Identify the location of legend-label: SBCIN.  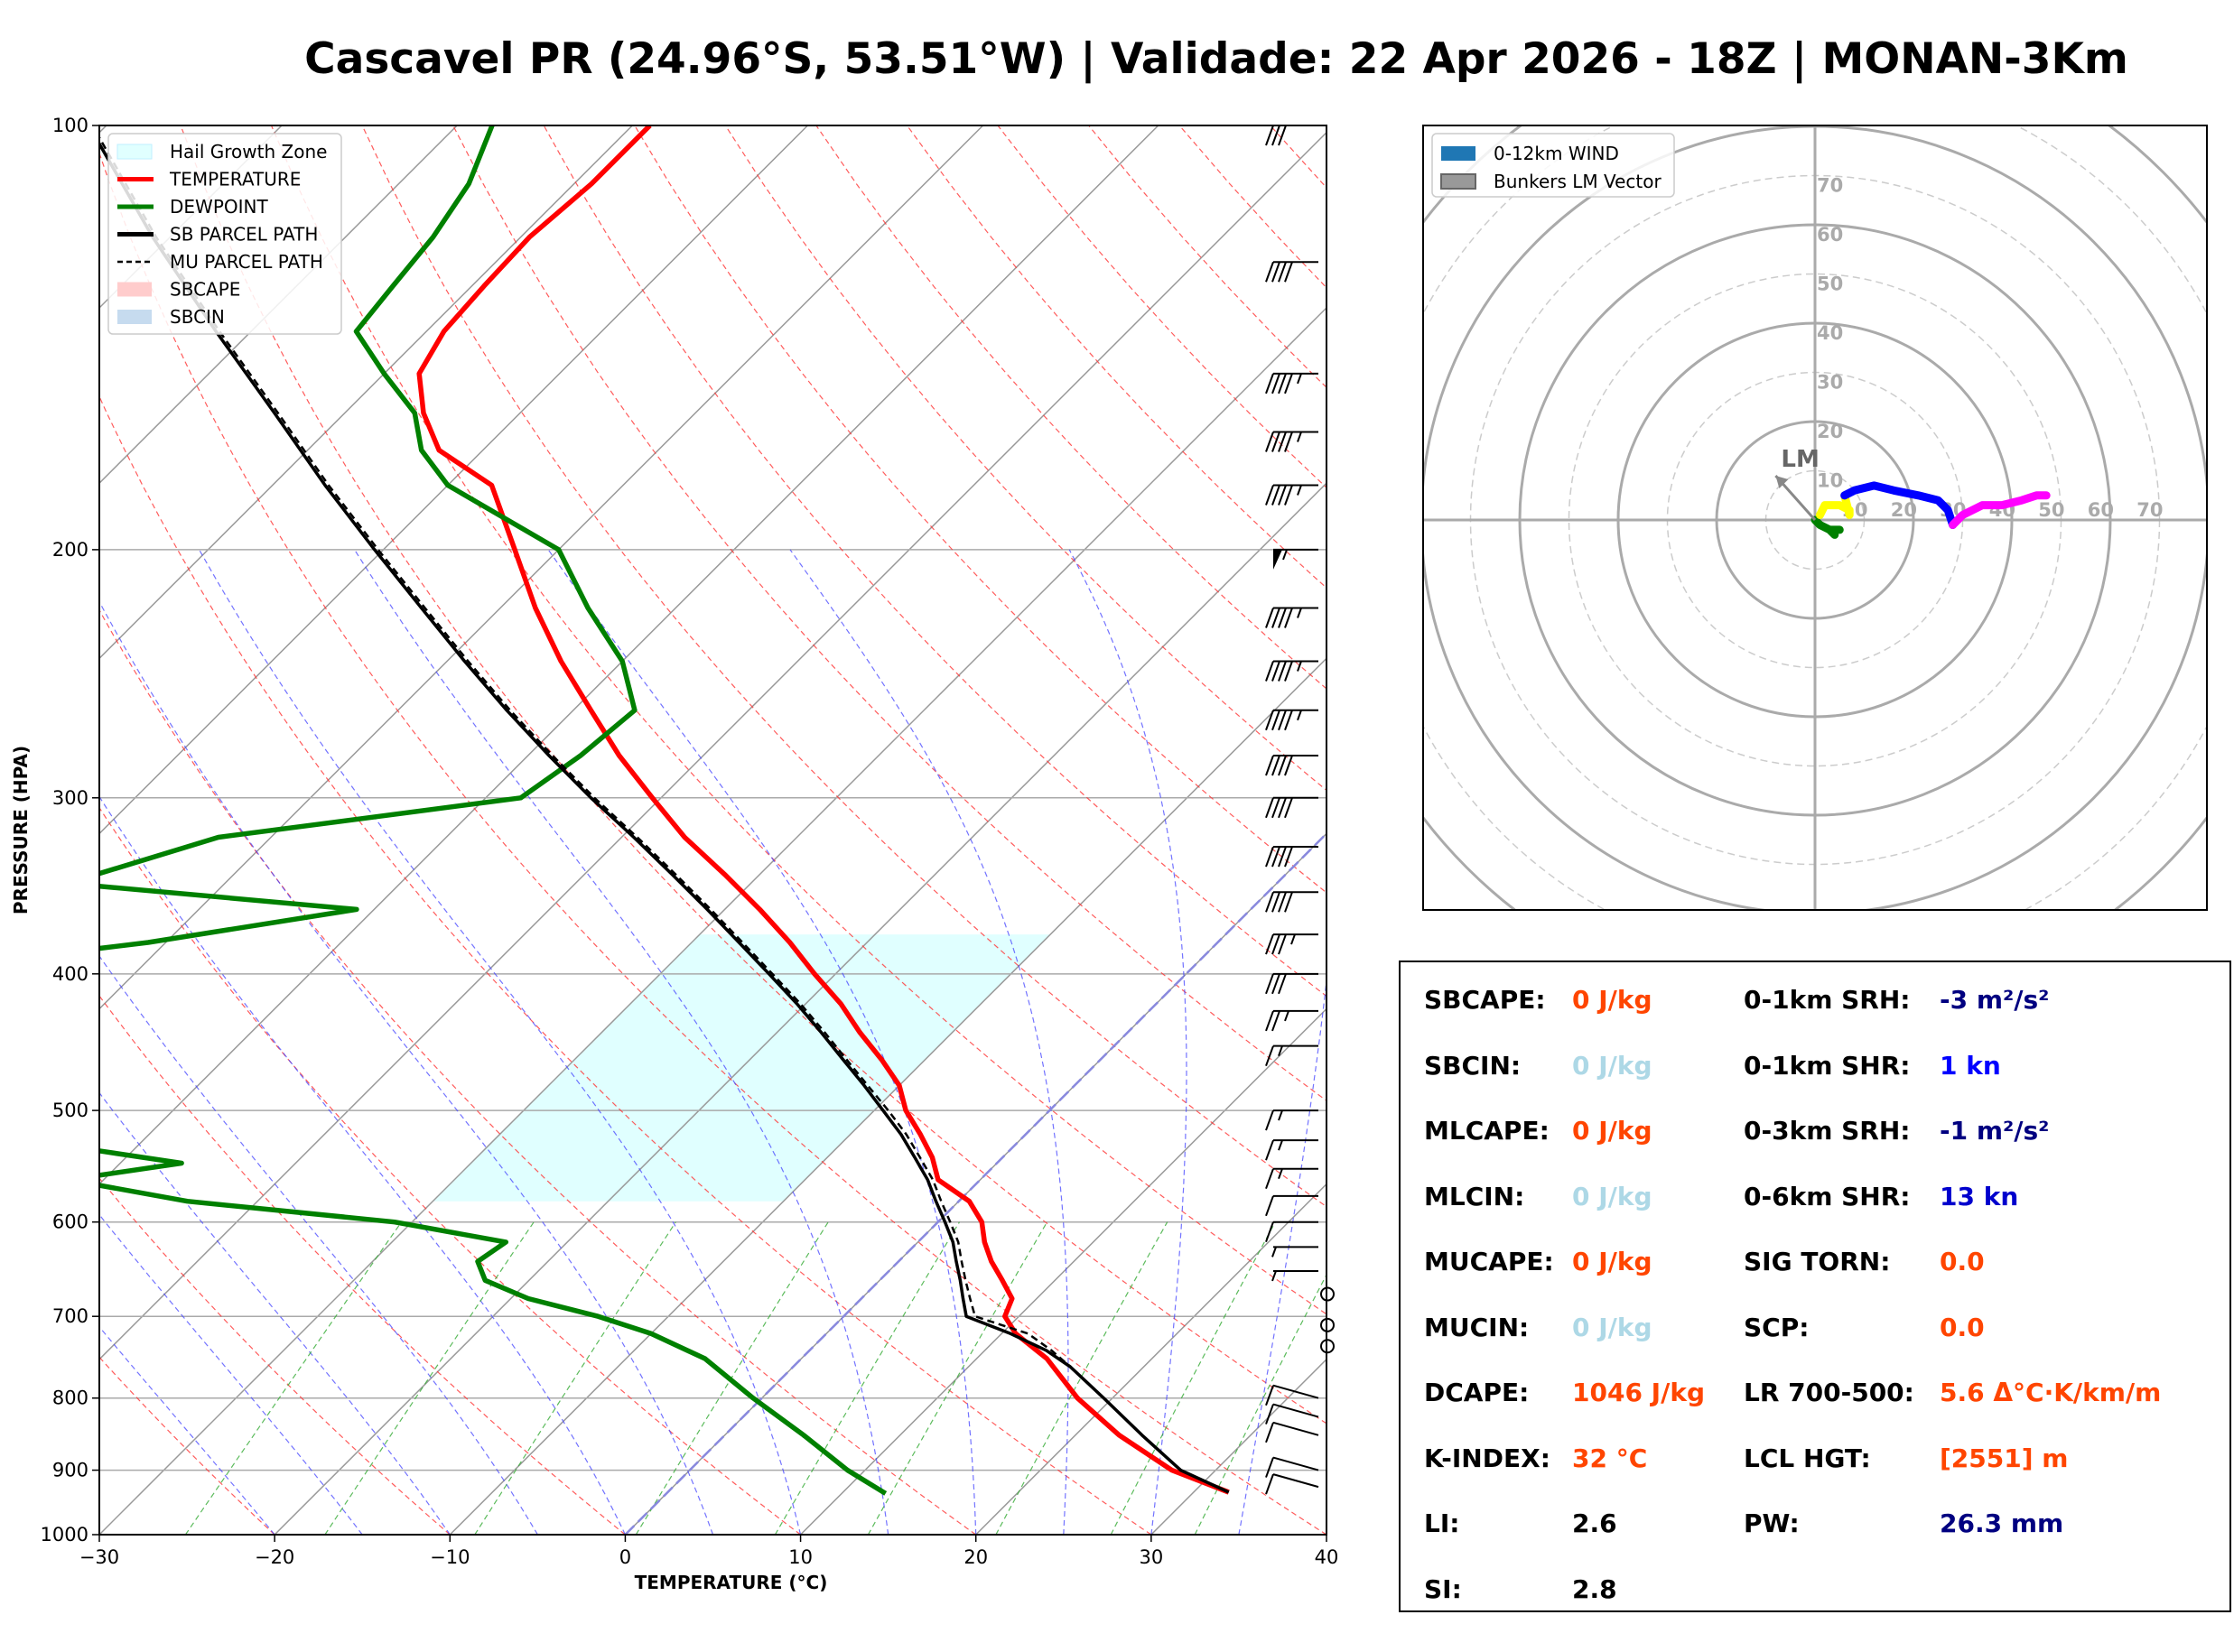
(197, 317).